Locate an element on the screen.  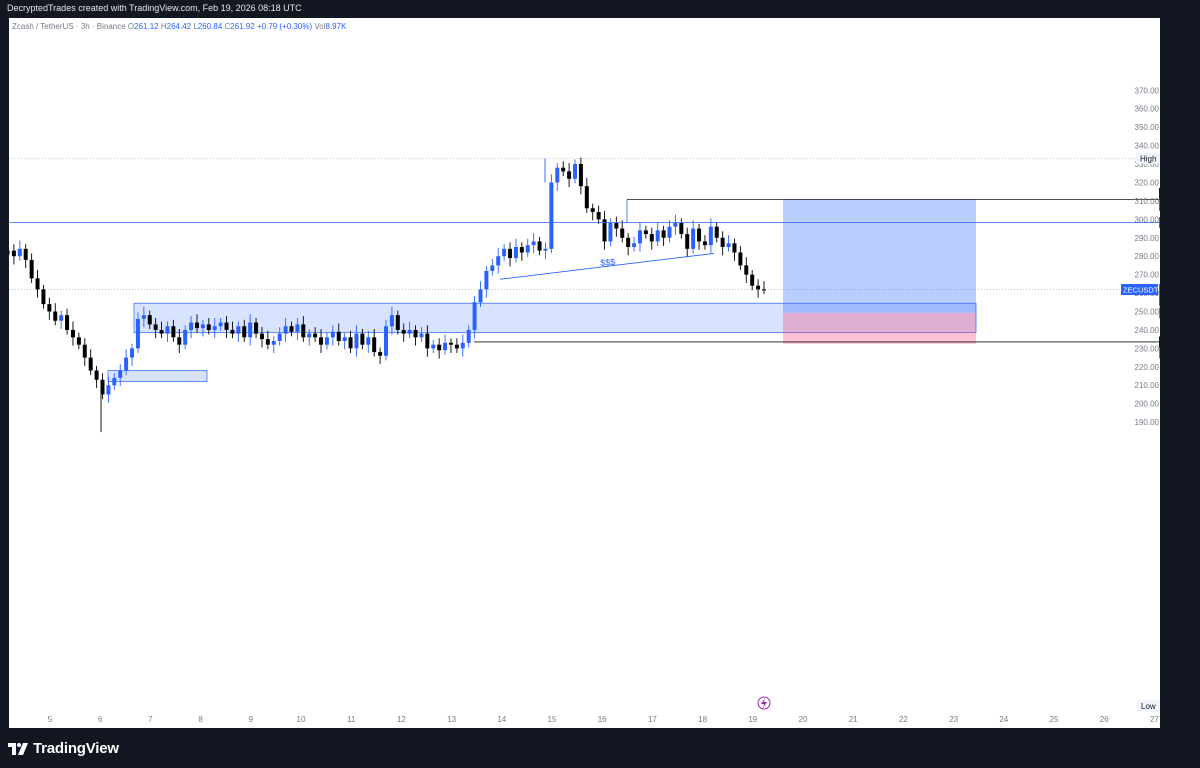
price-tick-label: 190.00 is located at coordinates (1147, 422).